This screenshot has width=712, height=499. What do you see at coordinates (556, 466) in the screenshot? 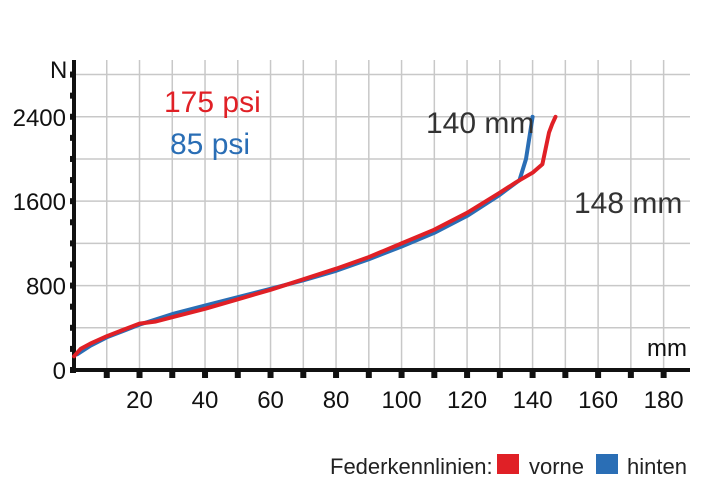
I see `legend-label-vorne: vorne` at bounding box center [556, 466].